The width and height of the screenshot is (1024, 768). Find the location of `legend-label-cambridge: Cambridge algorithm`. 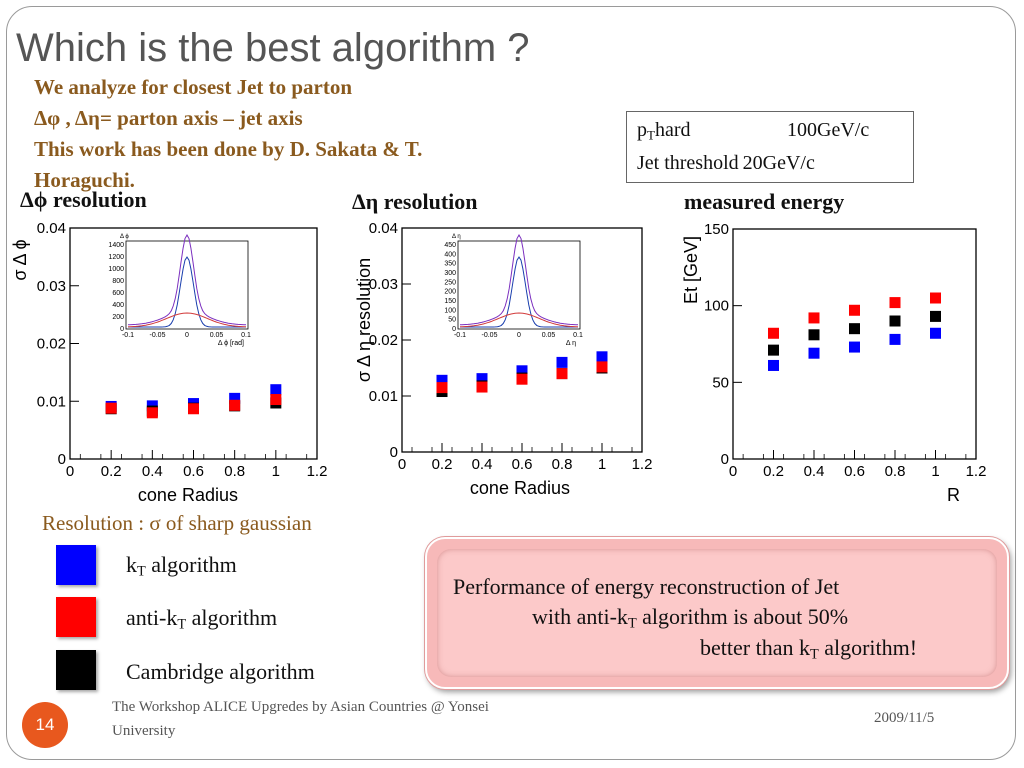

legend-label-cambridge: Cambridge algorithm is located at coordinates (220, 671).